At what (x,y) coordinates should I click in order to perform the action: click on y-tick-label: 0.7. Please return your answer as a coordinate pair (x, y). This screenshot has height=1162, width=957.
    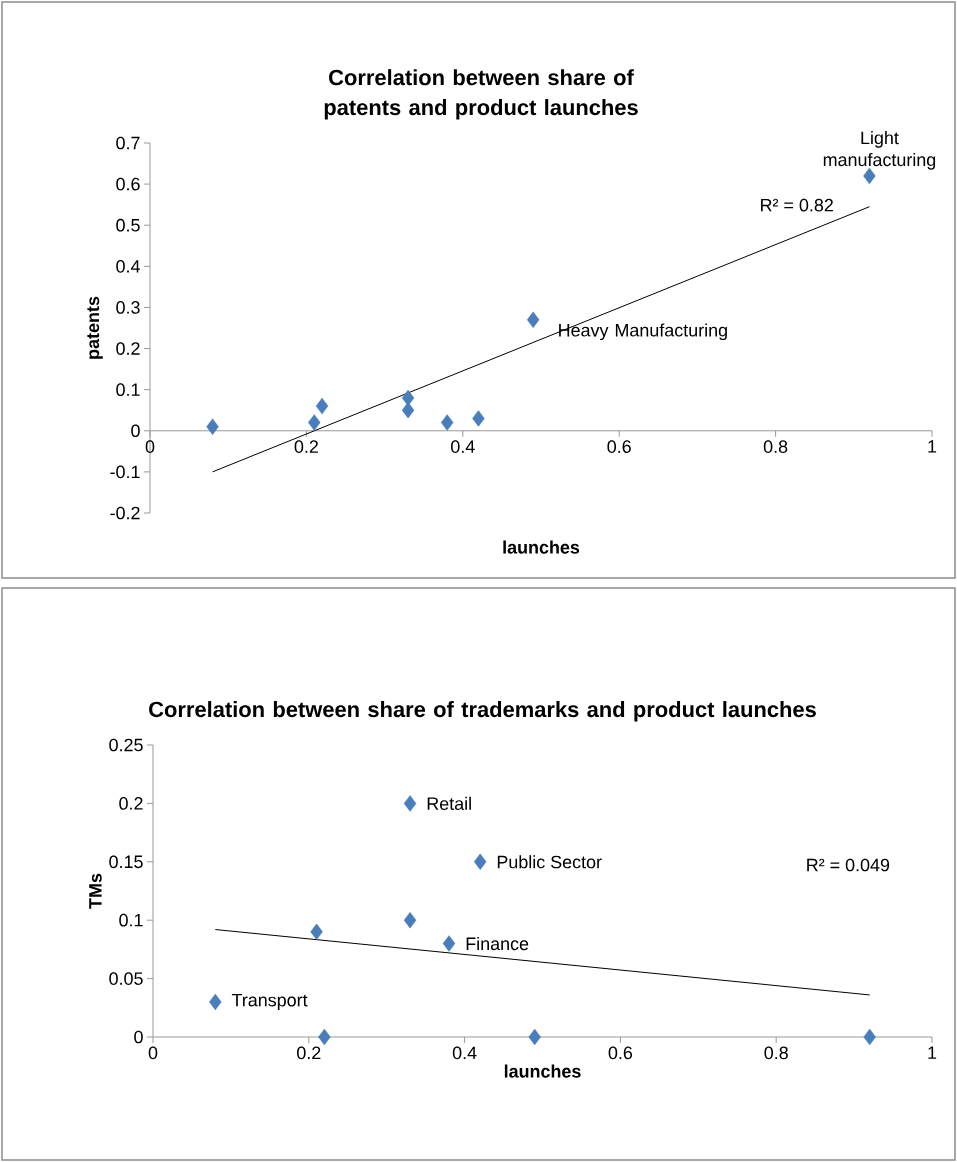
    Looking at the image, I should click on (128, 143).